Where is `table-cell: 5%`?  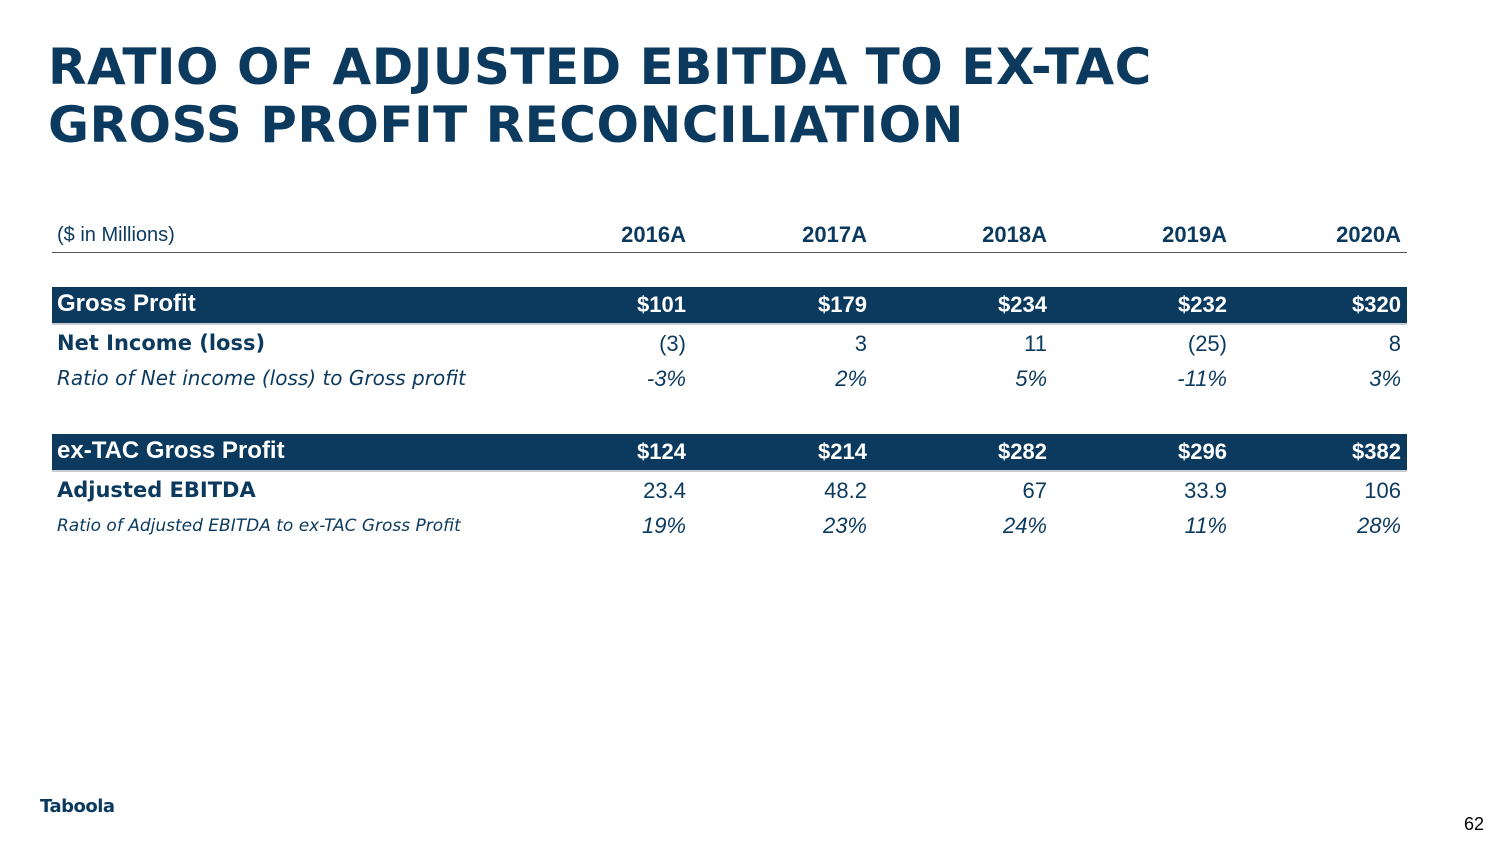
table-cell: 5% is located at coordinates (1031, 378).